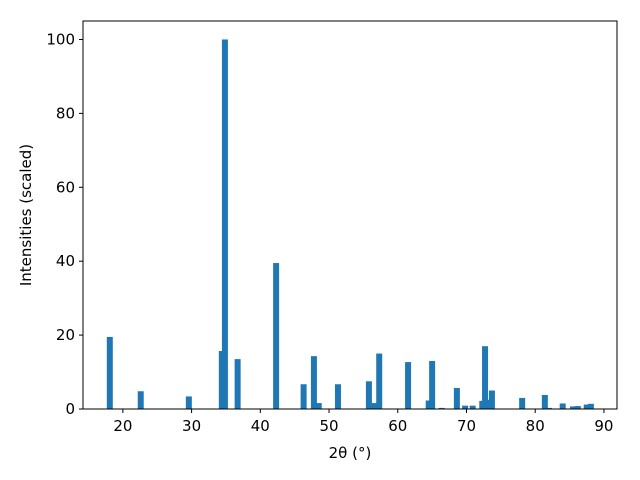 Image resolution: width=640 pixels, height=480 pixels. What do you see at coordinates (65, 187) in the screenshot?
I see `y-tick-label: 60` at bounding box center [65, 187].